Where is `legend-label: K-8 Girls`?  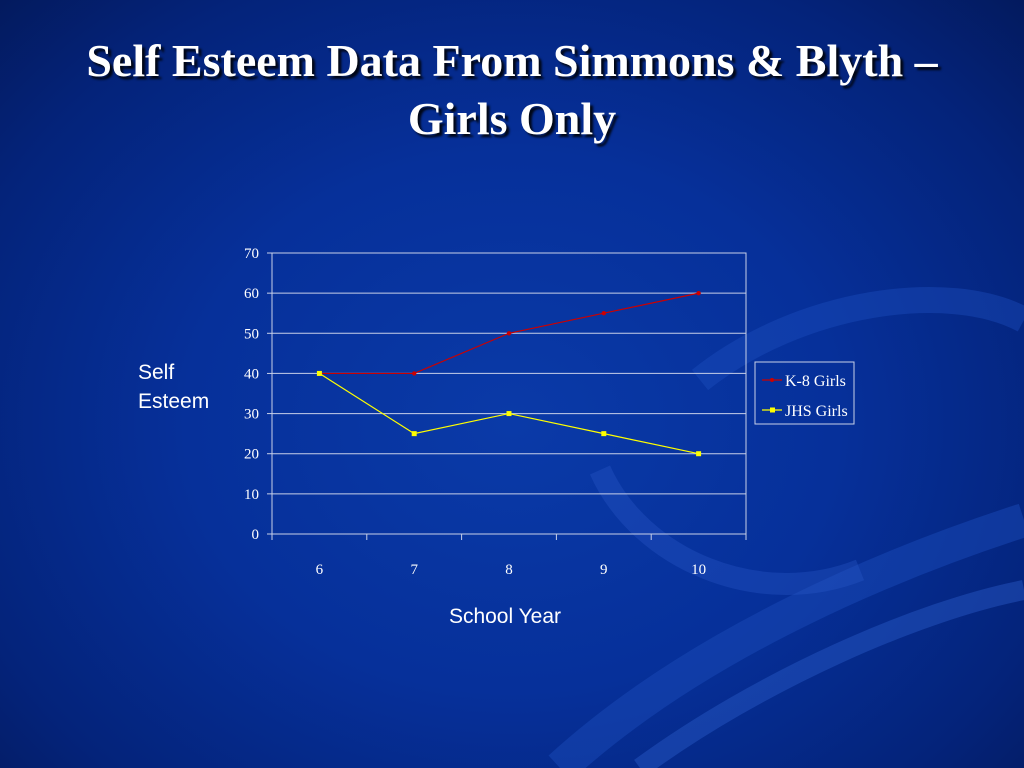
legend-label: K-8 Girls is located at coordinates (815, 381).